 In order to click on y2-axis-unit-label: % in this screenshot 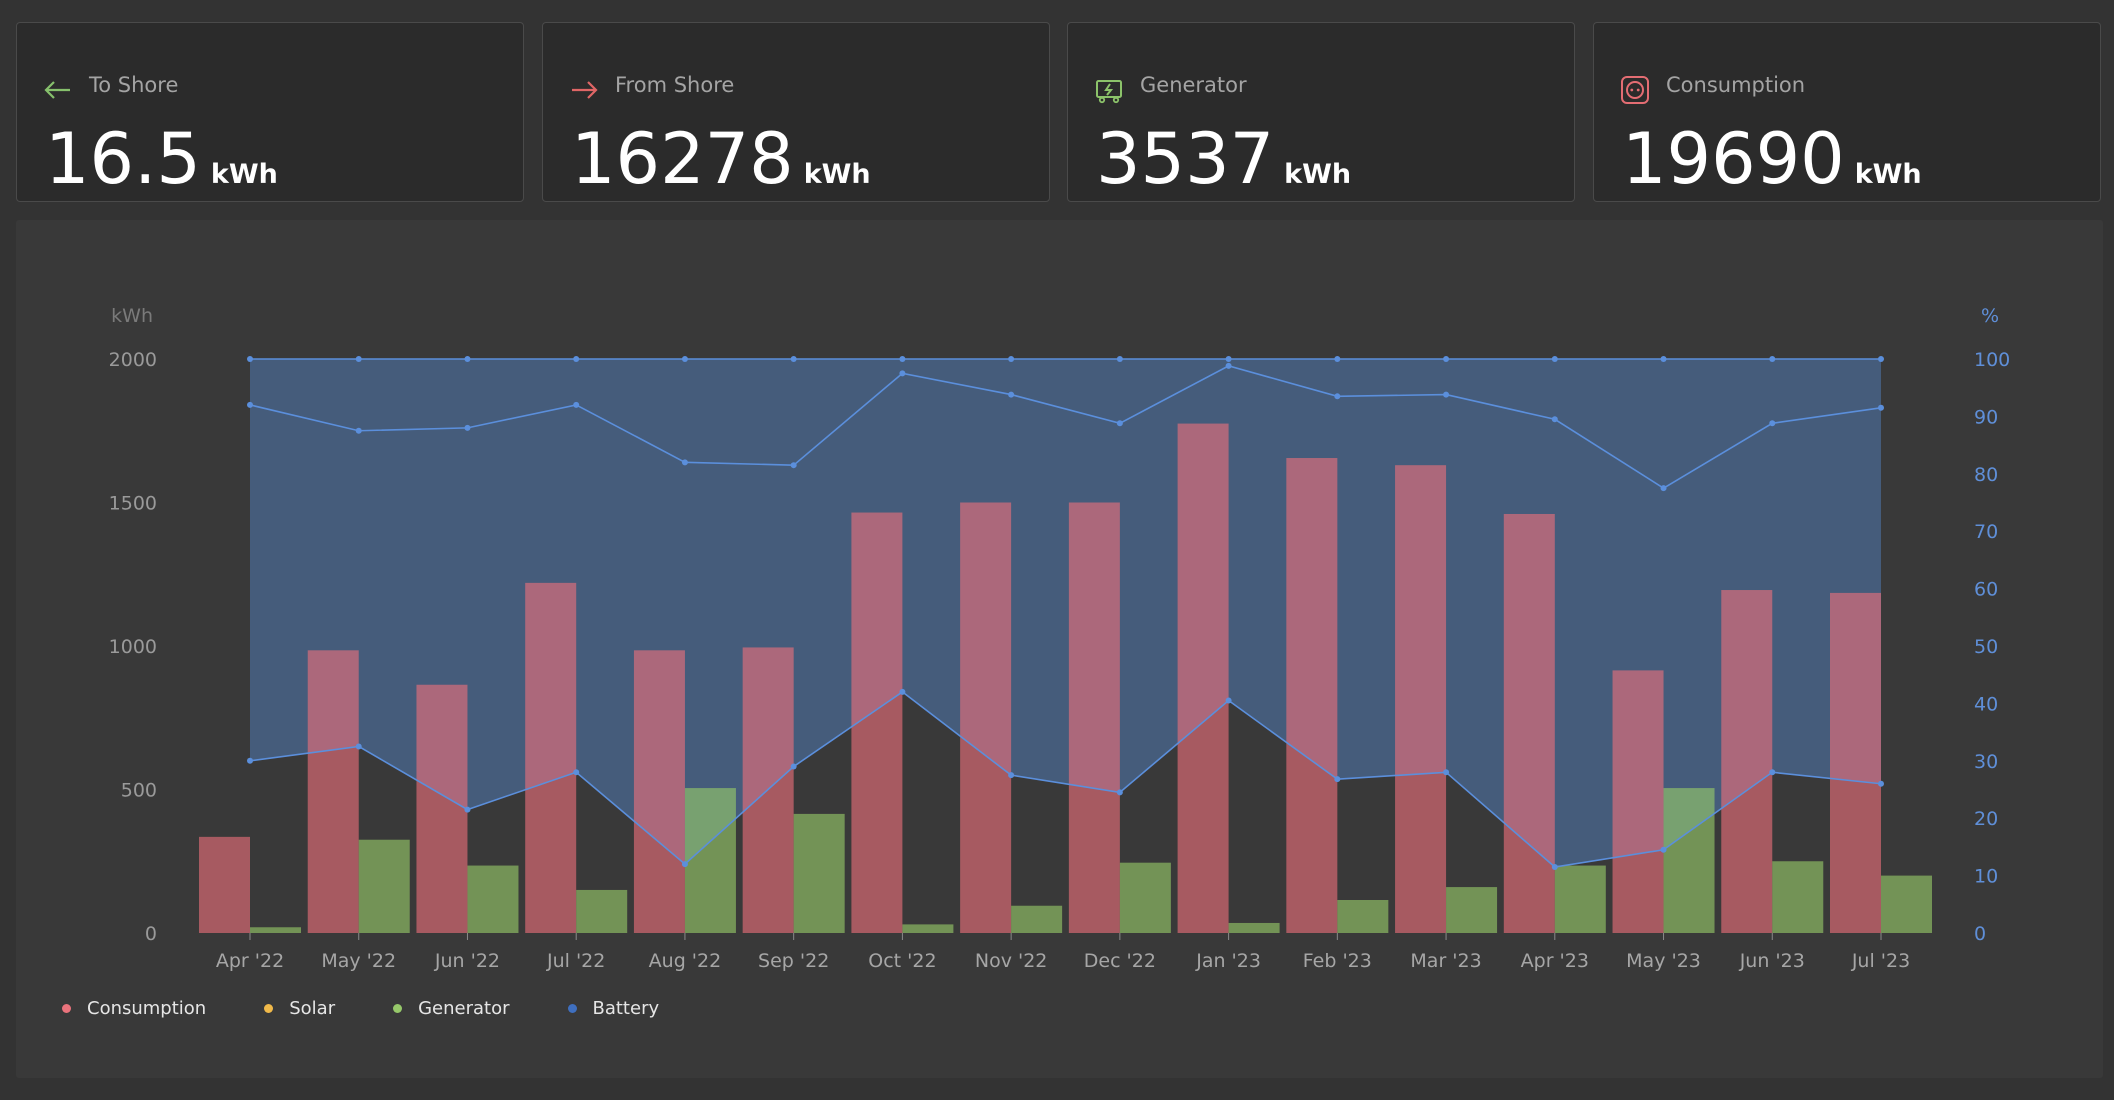, I will do `click(1990, 316)`.